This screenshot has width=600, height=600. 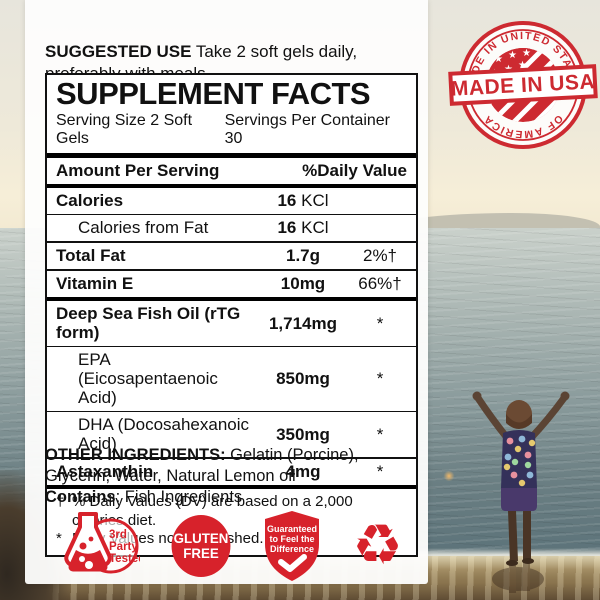 What do you see at coordinates (201, 546) in the screenshot?
I see `gluten-free-badge: GLUTEN FREE` at bounding box center [201, 546].